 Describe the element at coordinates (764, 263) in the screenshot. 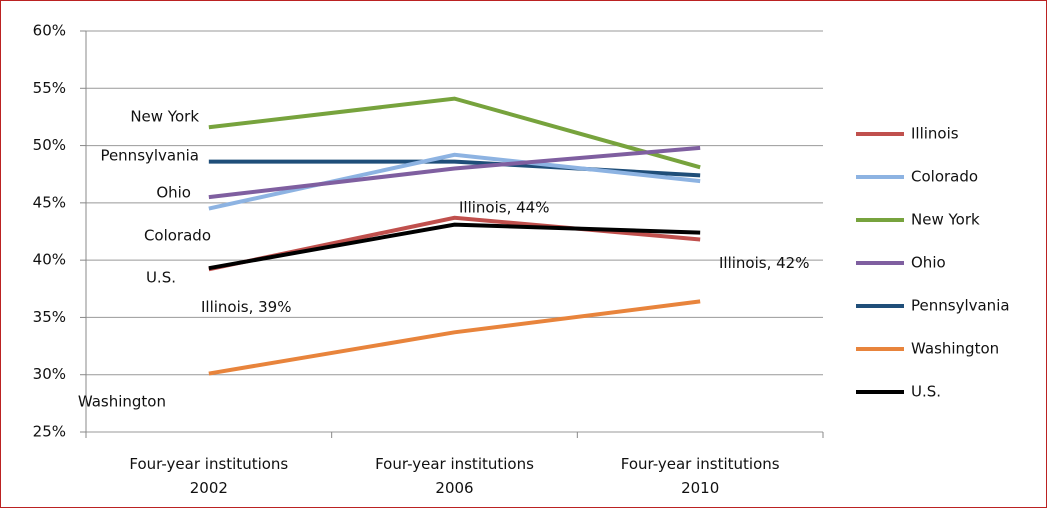

I see `data-label: Illinois, 42%` at that location.